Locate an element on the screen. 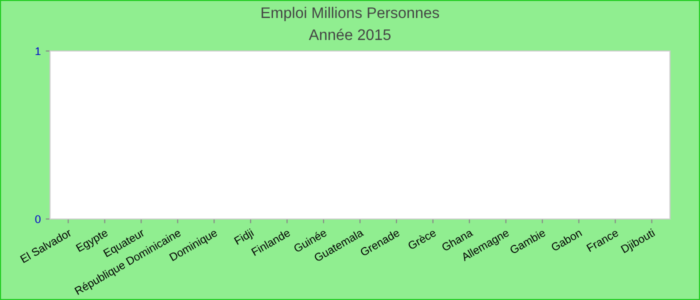 The width and height of the screenshot is (700, 300). y-tick-label: 0 is located at coordinates (38, 219).